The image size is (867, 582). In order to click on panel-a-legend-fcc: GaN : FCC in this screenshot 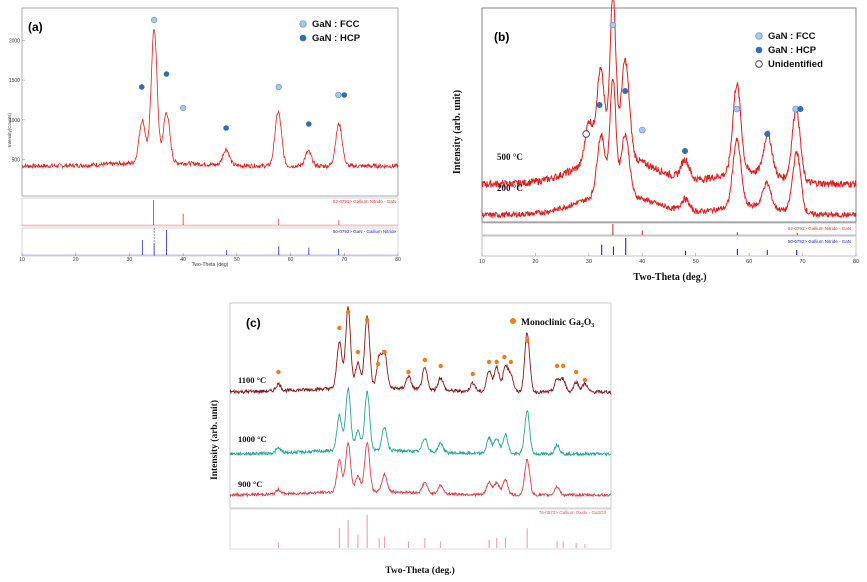, I will do `click(336, 24)`.